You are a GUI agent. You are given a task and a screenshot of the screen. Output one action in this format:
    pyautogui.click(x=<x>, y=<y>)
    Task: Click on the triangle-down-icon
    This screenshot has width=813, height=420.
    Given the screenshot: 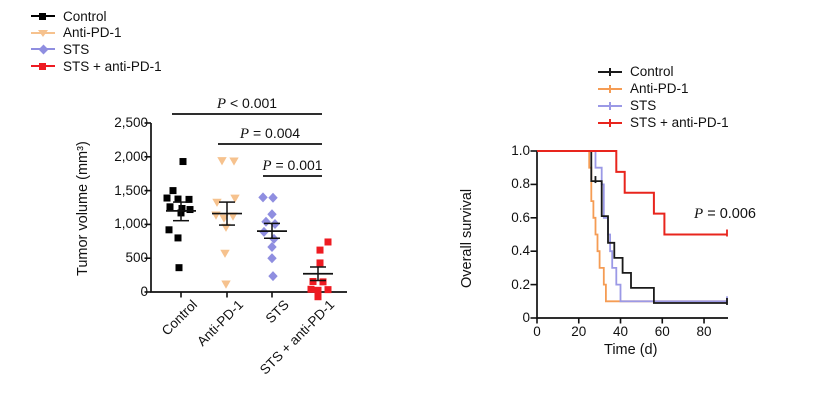 What is the action you would take?
    pyautogui.click(x=42, y=33)
    